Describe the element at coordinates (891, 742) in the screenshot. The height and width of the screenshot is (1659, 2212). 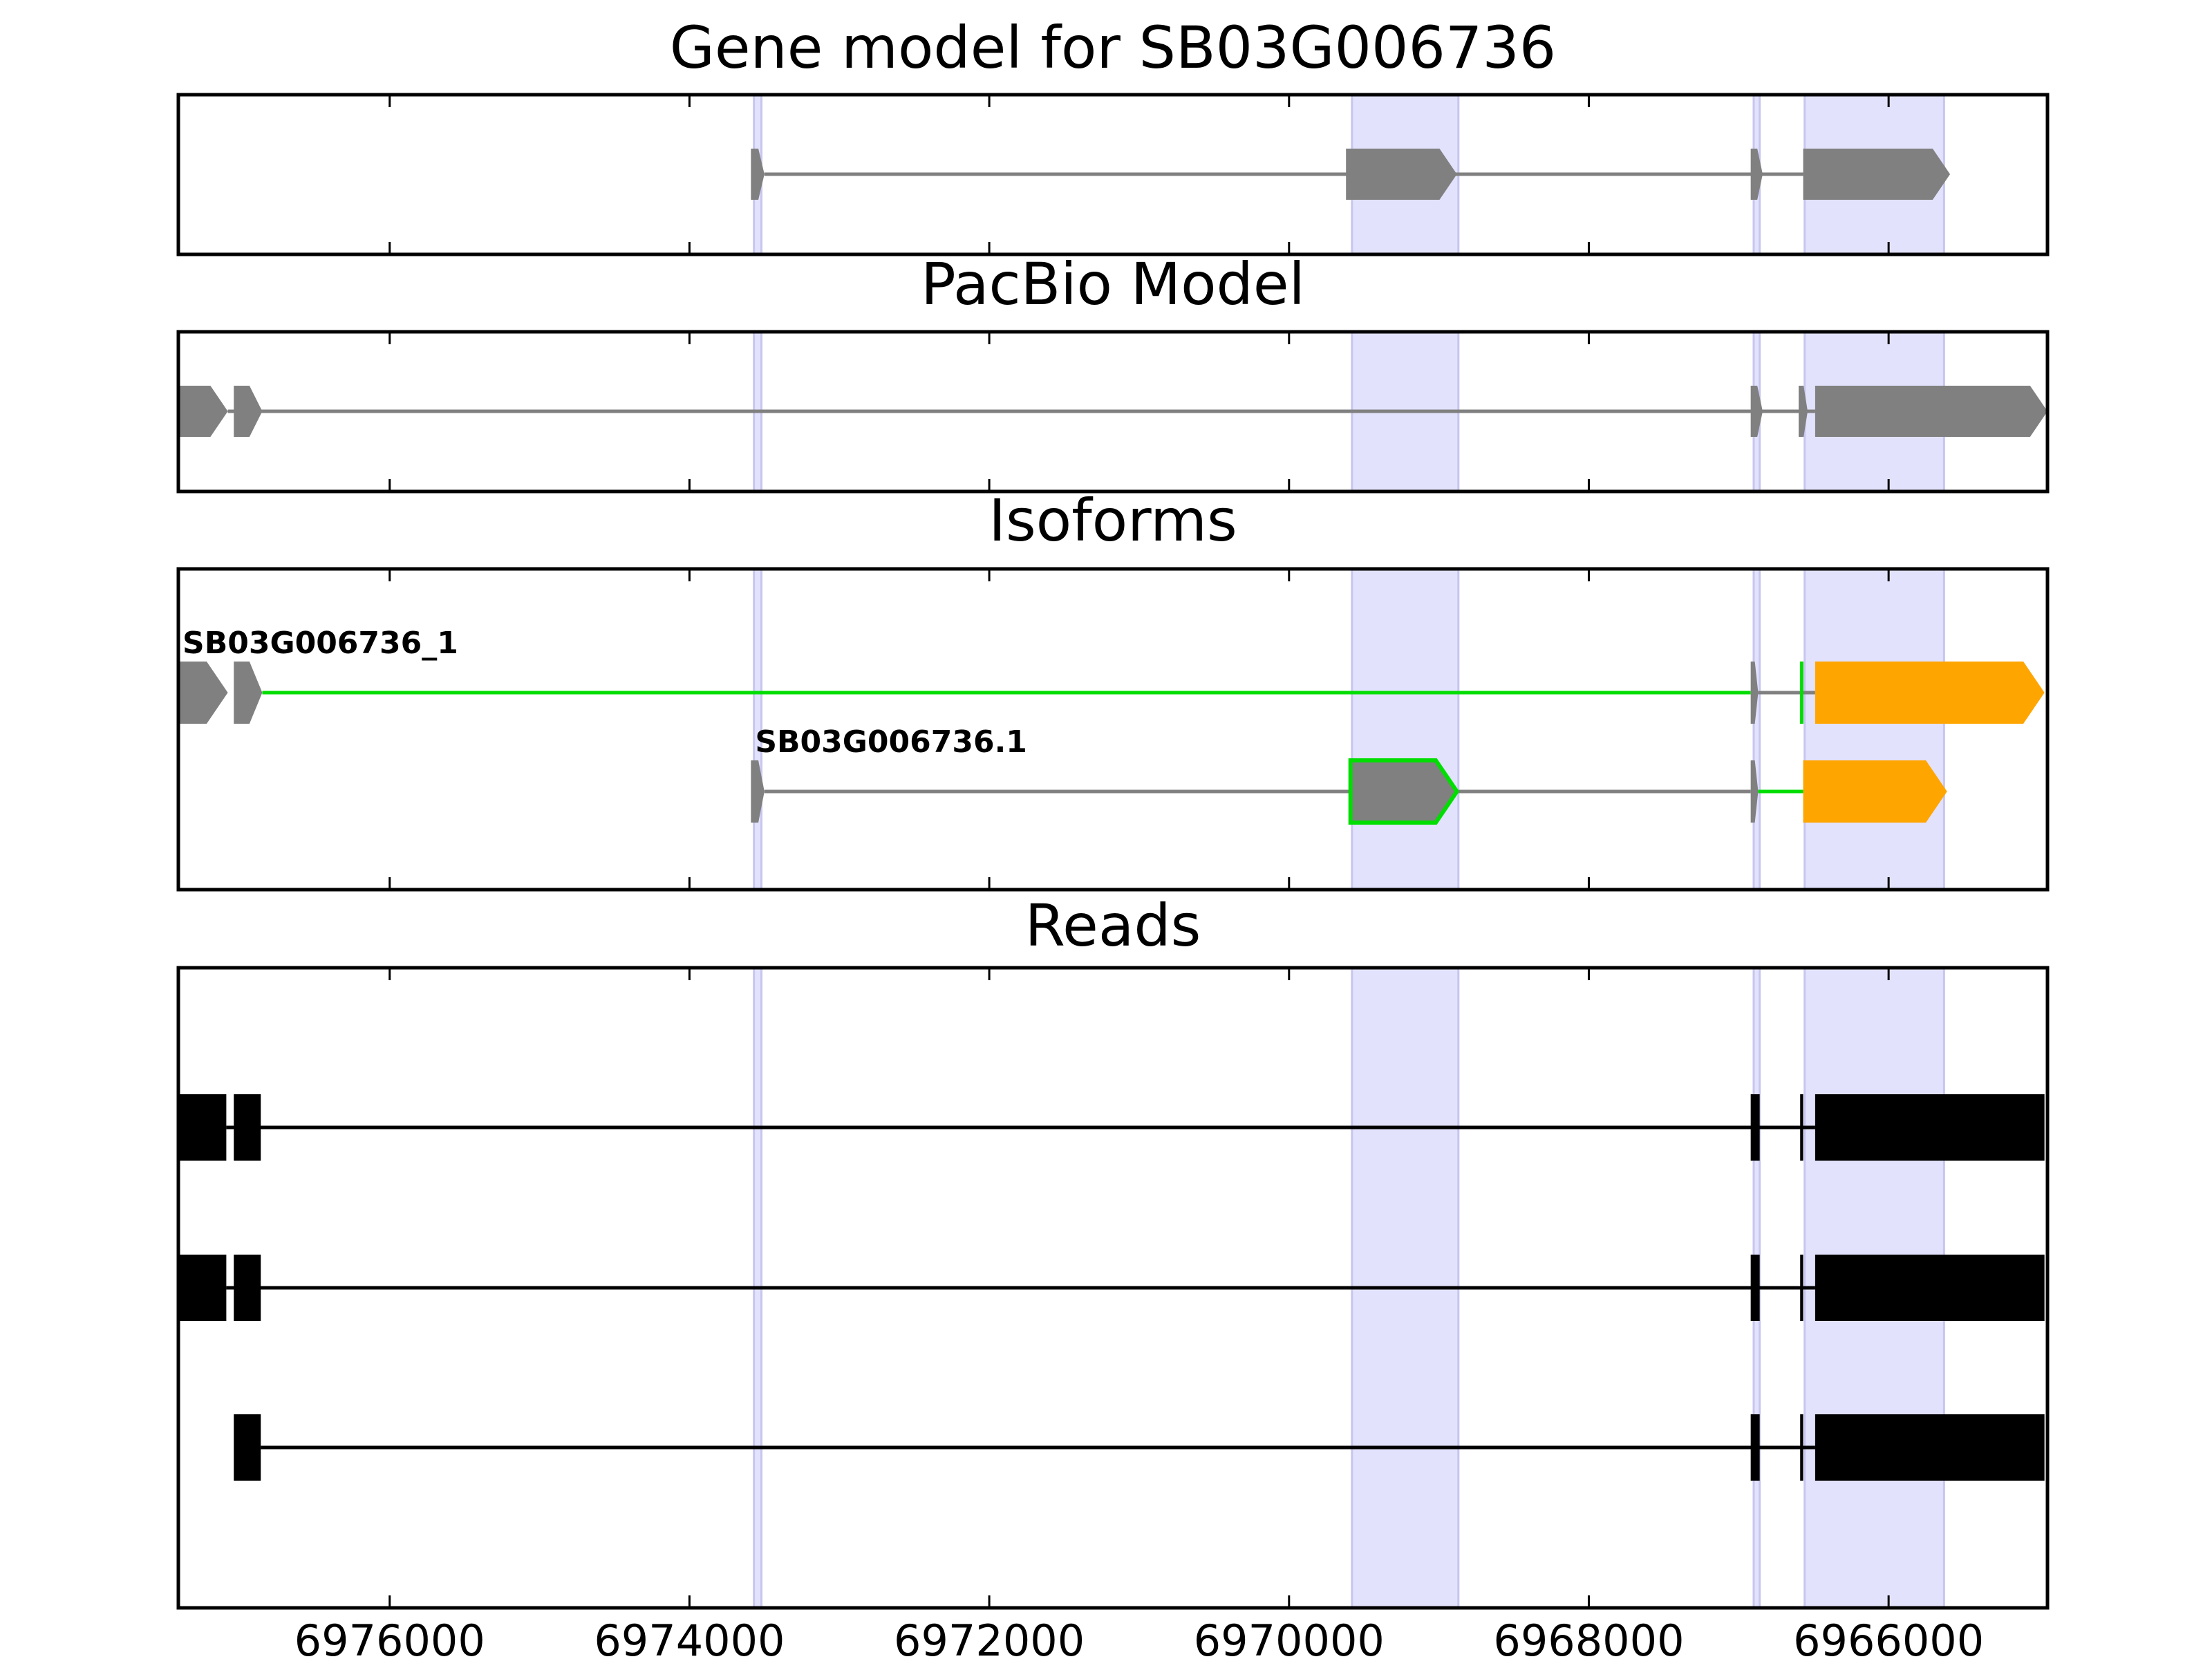
I see `isoform-label: SB03G006736.1` at that location.